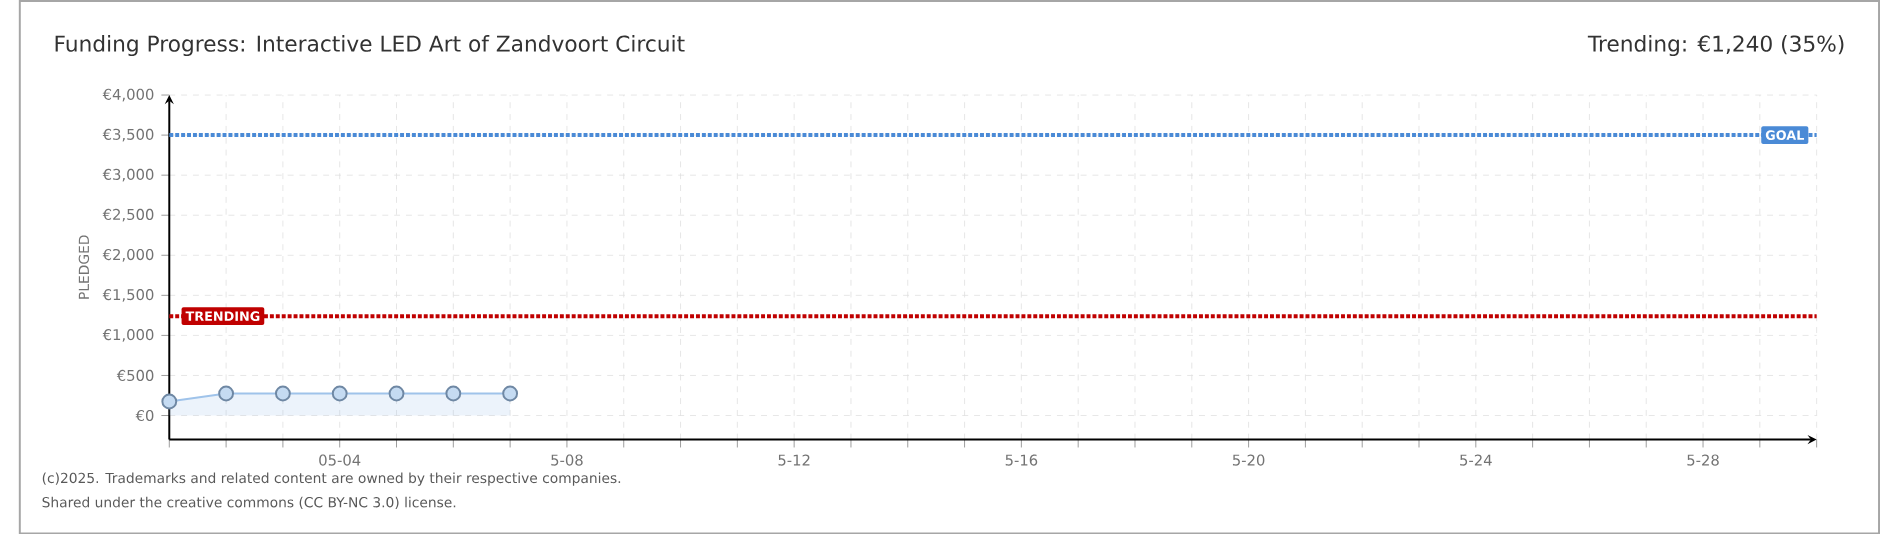  Describe the element at coordinates (1715, 45) in the screenshot. I see `chart-subtitle: Trending: €1,240 (35%)` at that location.